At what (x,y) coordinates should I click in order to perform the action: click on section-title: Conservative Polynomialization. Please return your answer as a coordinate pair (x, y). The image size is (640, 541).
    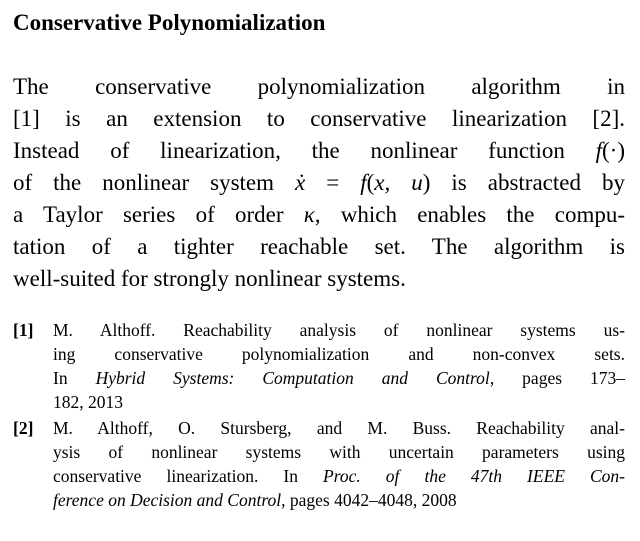
    Looking at the image, I should click on (169, 22).